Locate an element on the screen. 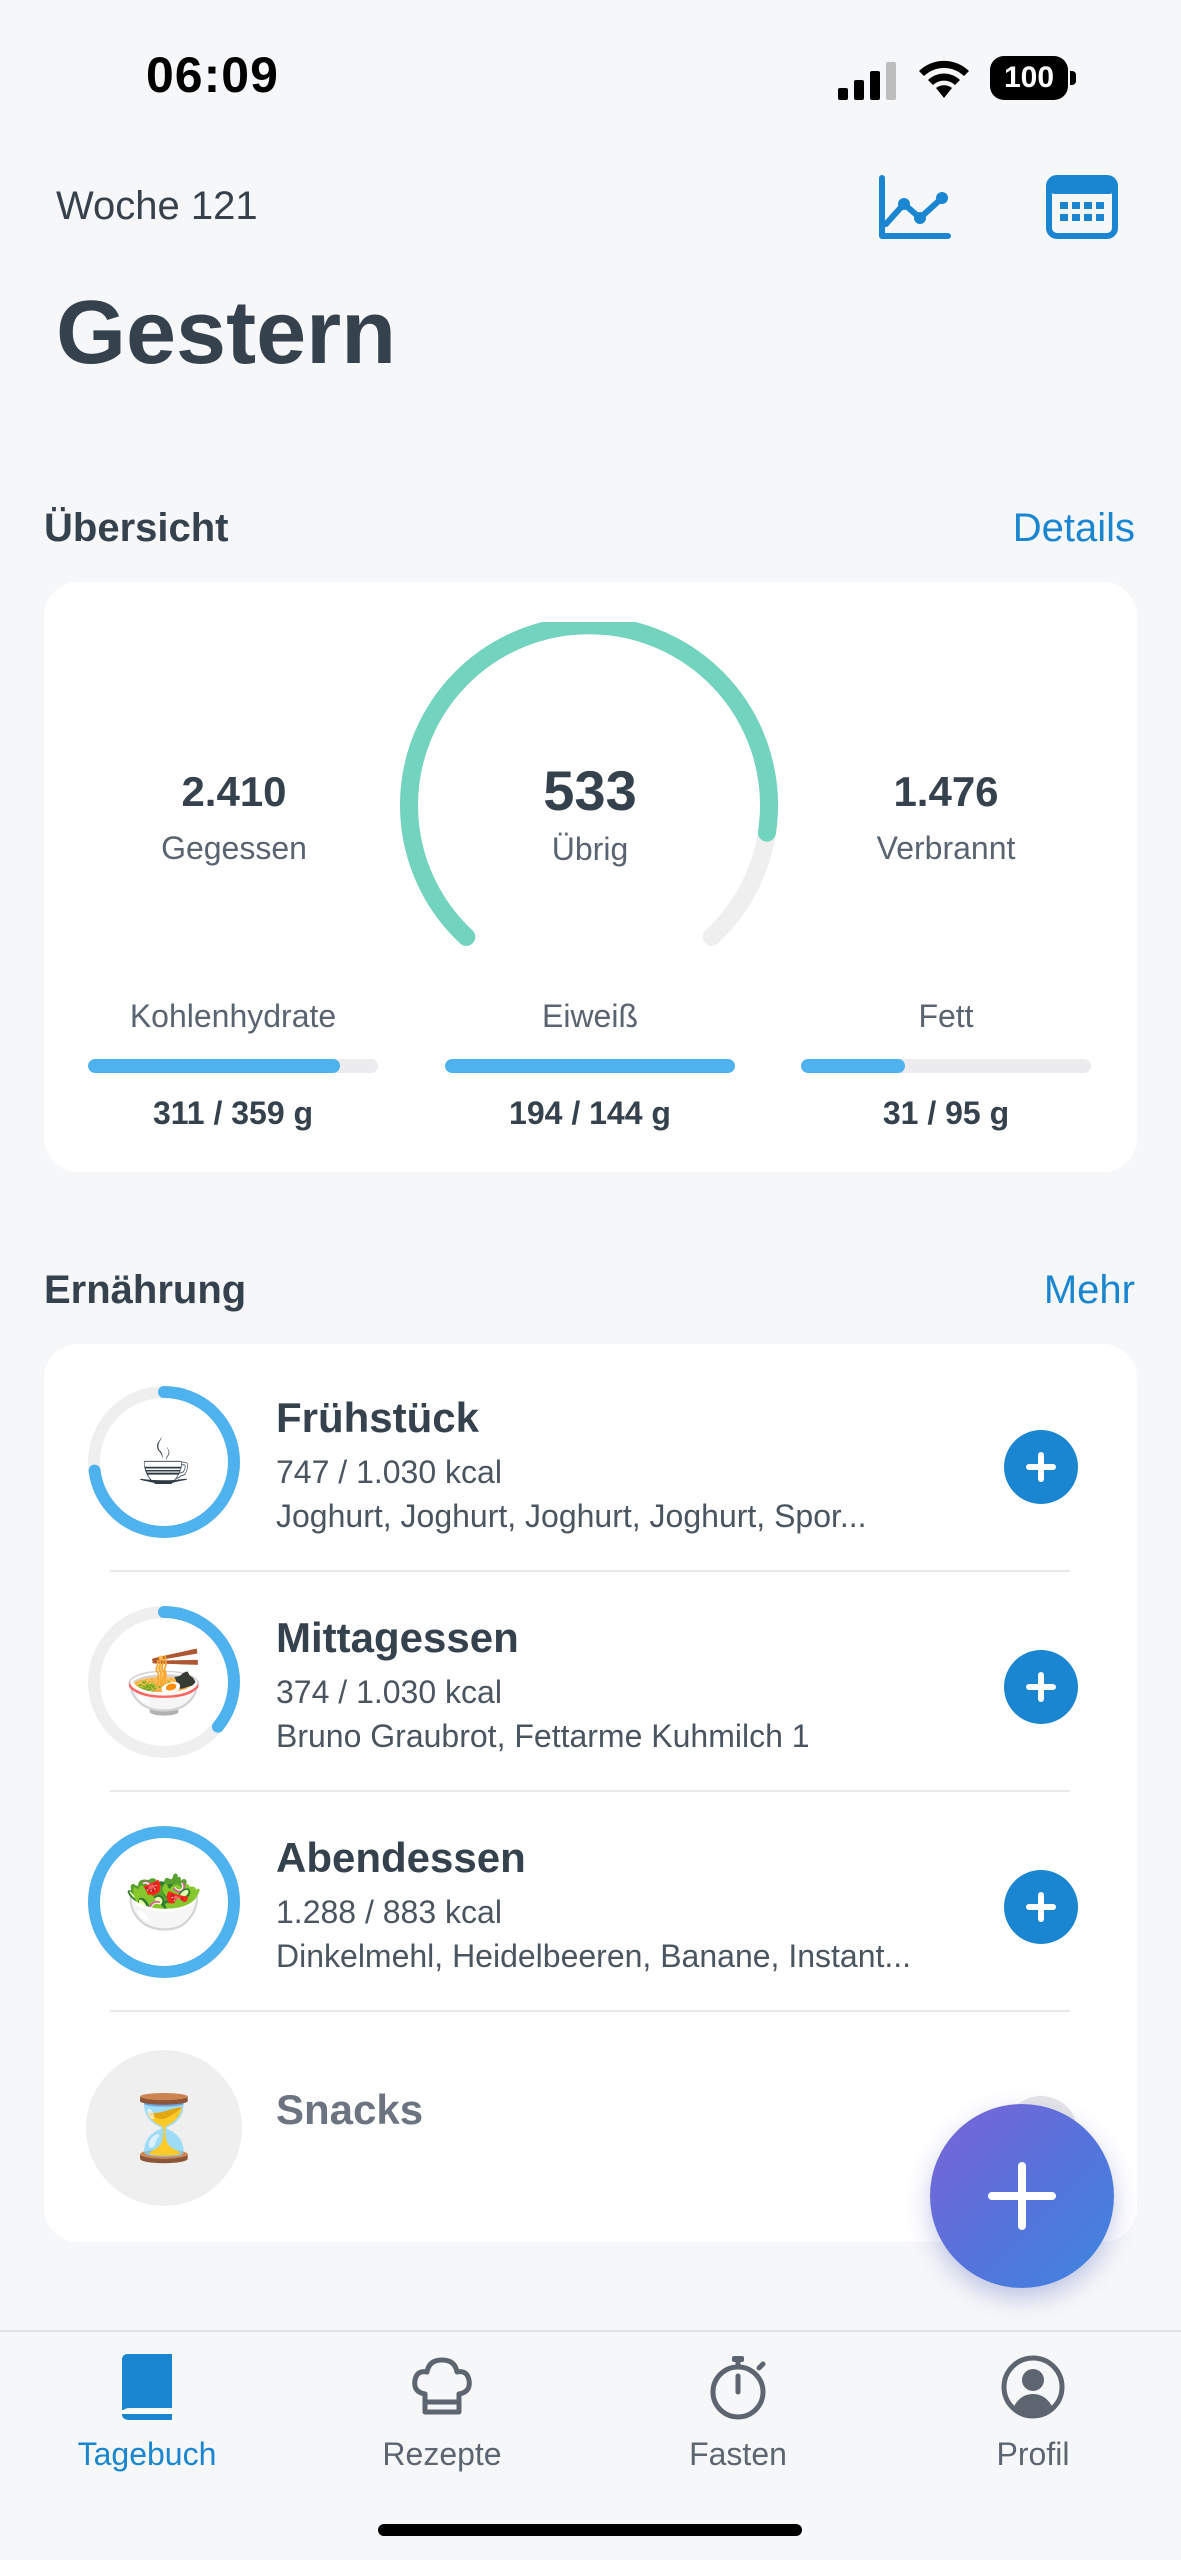  meal-progress-ring: ☕ is located at coordinates (164, 1462).